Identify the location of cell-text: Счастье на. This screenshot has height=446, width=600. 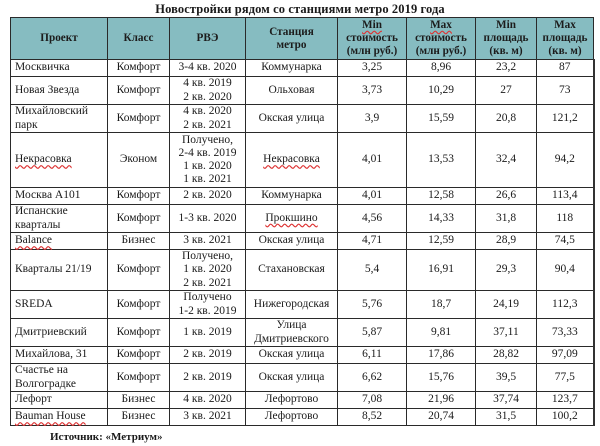
(42, 370).